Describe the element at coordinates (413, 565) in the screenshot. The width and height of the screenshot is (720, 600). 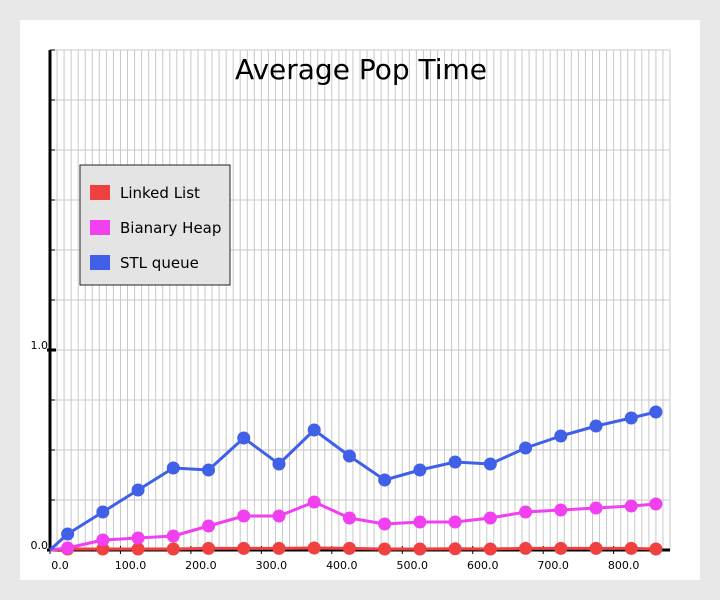
I see `x-tick-label: 500.0` at that location.